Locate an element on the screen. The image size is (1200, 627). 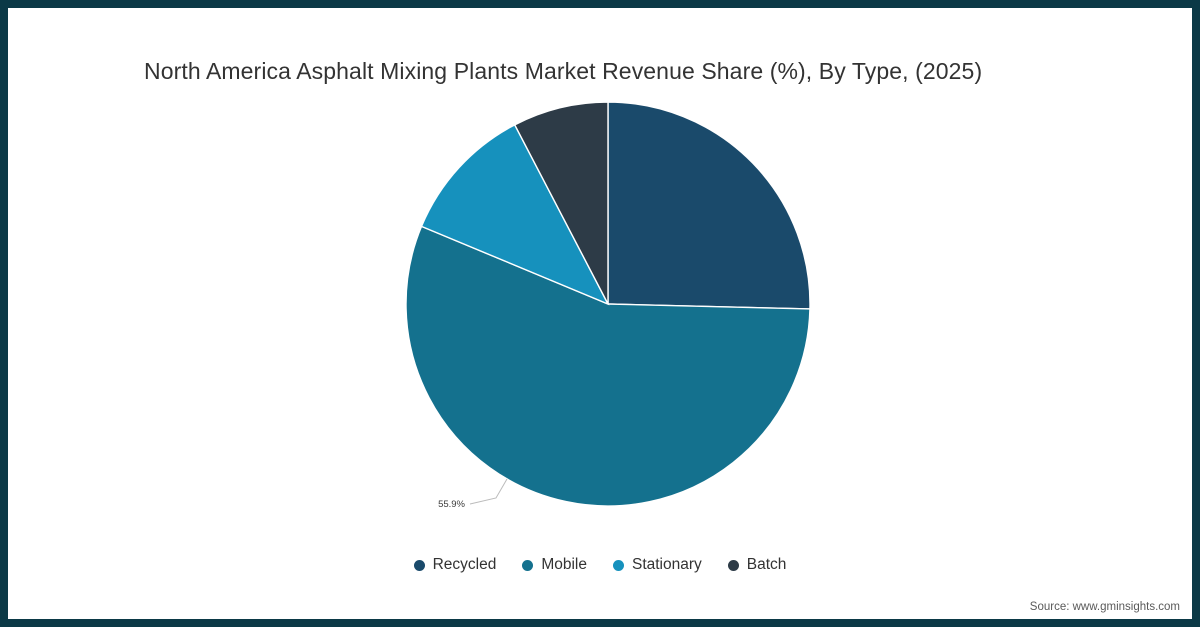
chart-legend: Recycled Mobile Stationary Batch is located at coordinates (600, 565).